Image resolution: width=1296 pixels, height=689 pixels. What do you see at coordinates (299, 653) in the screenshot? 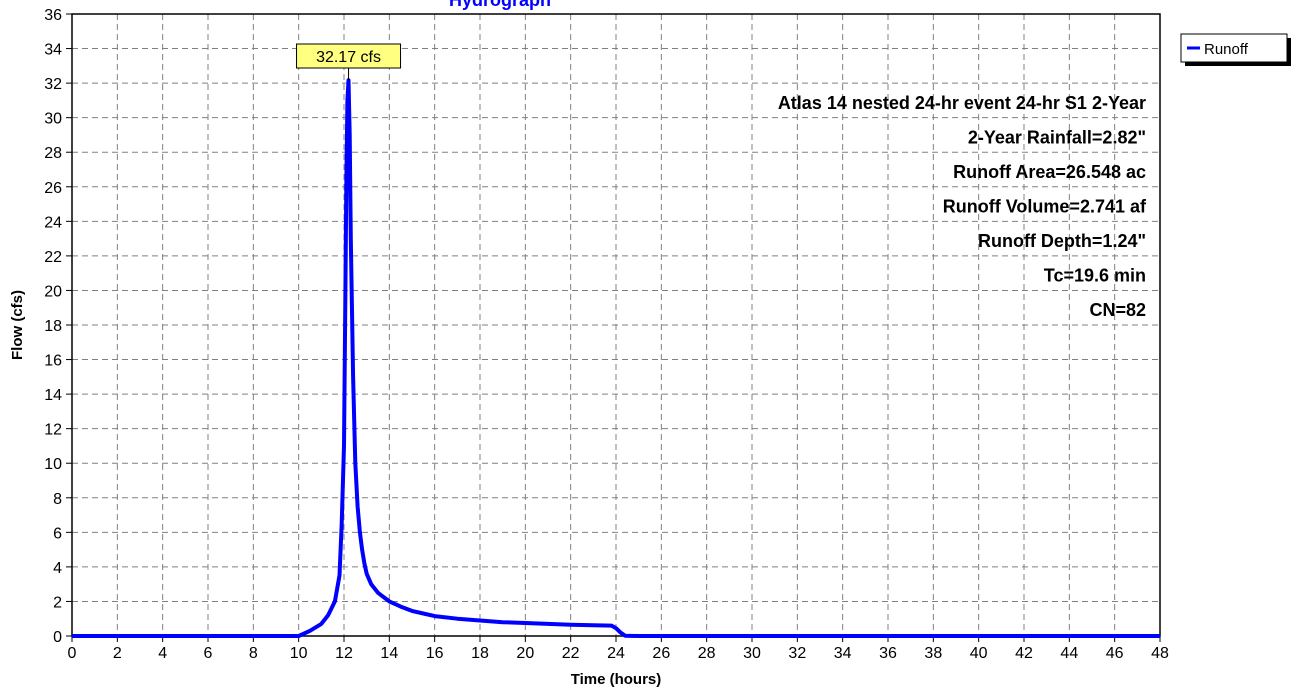
I see `x-tick-label: 10` at bounding box center [299, 653].